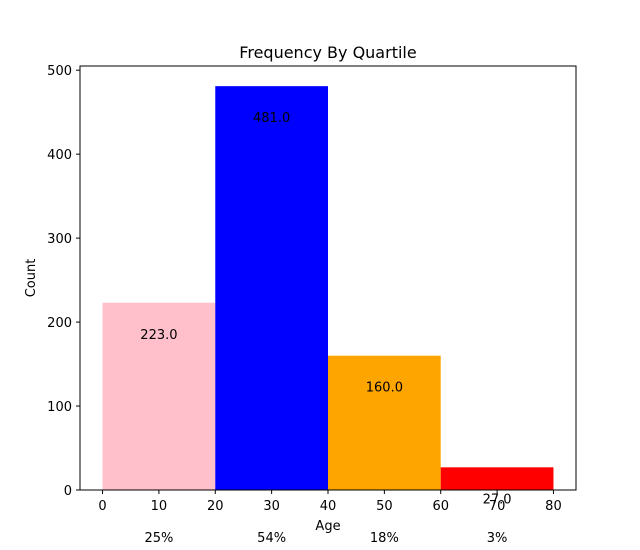 The height and width of the screenshot is (550, 640). What do you see at coordinates (59, 239) in the screenshot?
I see `y-tick-label-3: 300` at bounding box center [59, 239].